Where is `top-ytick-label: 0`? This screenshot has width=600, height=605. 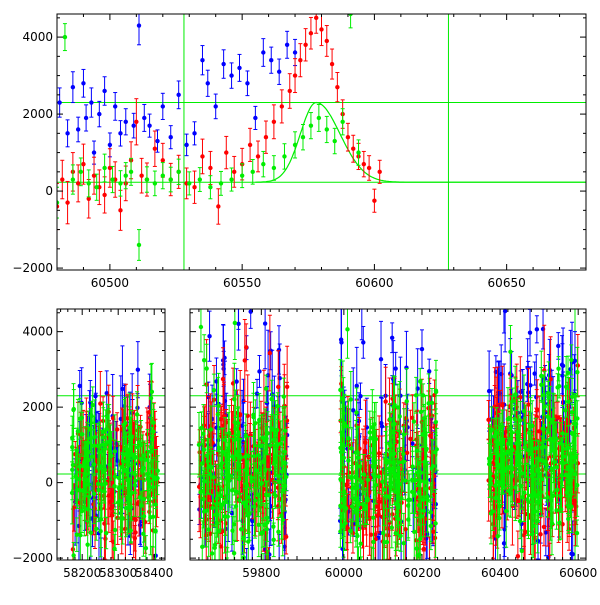 top-ytick-label: 0 is located at coordinates (49, 191).